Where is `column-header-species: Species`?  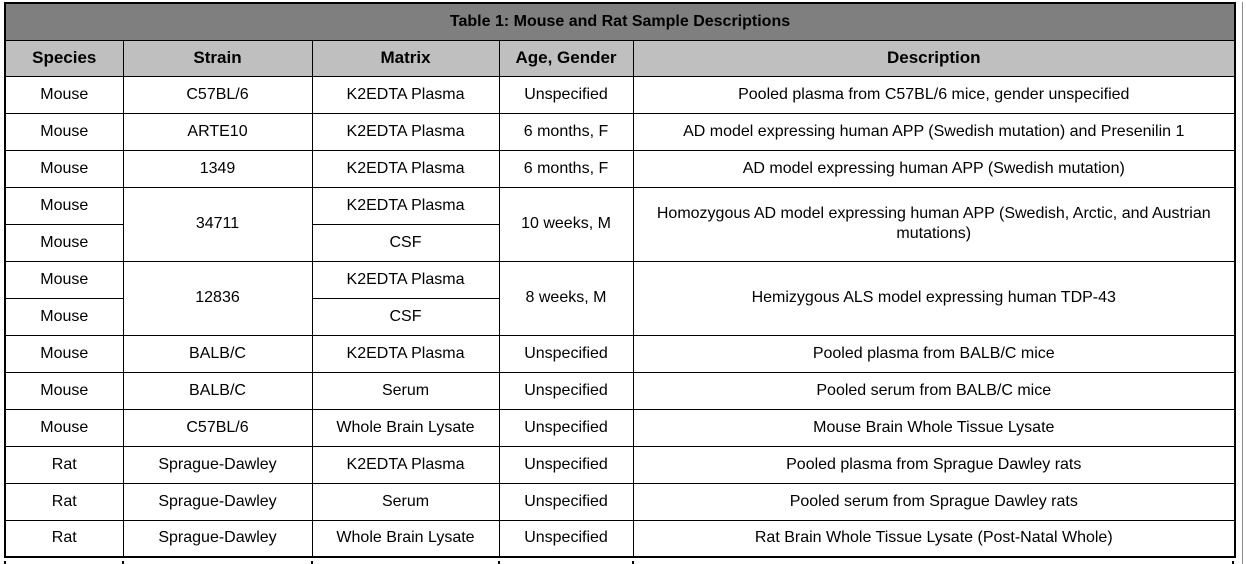 column-header-species: Species is located at coordinates (64, 58).